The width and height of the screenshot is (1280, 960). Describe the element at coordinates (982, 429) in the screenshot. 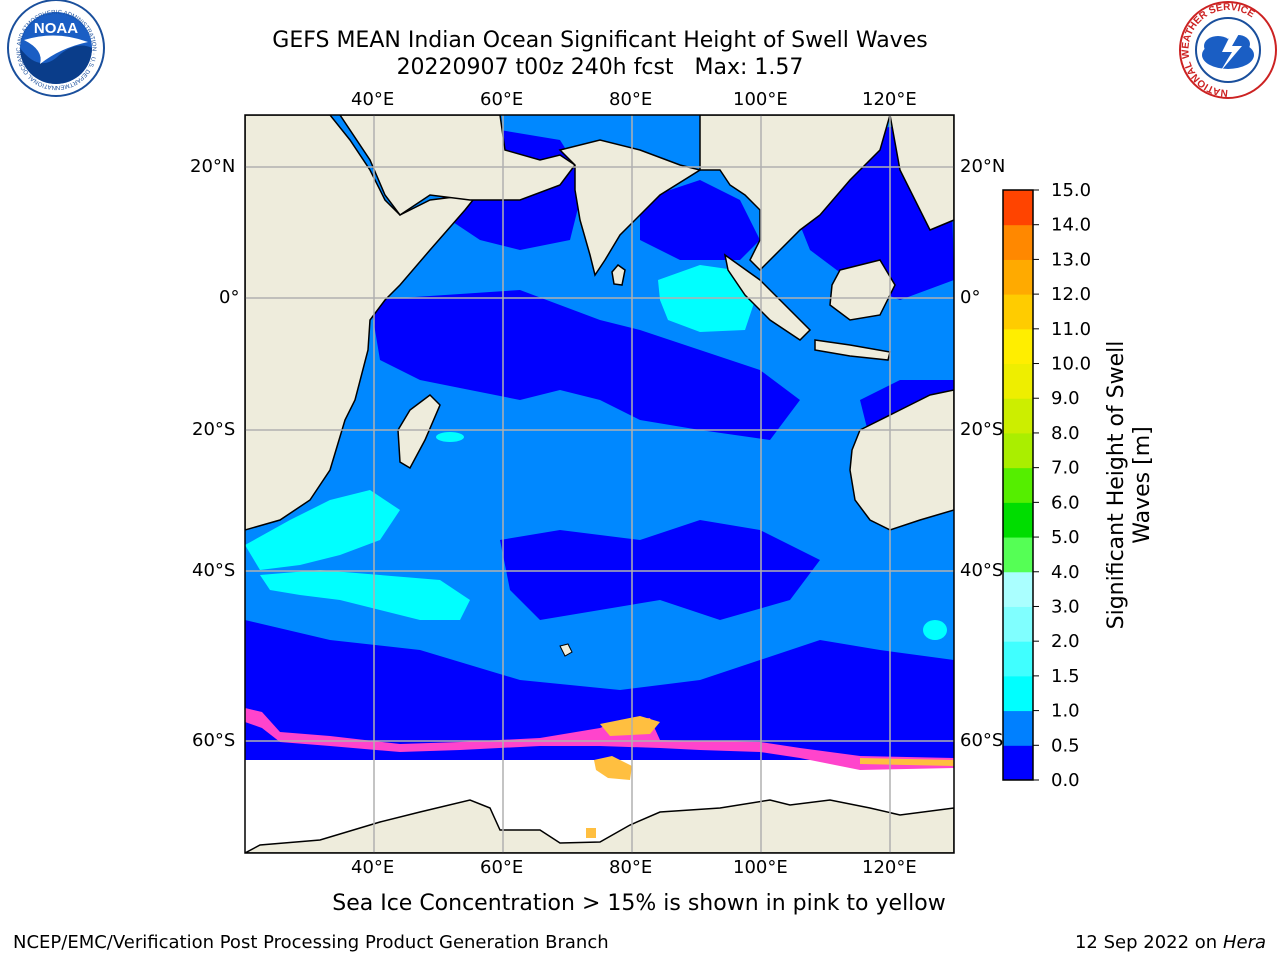

I see `lat-tick-right: 20°S` at that location.